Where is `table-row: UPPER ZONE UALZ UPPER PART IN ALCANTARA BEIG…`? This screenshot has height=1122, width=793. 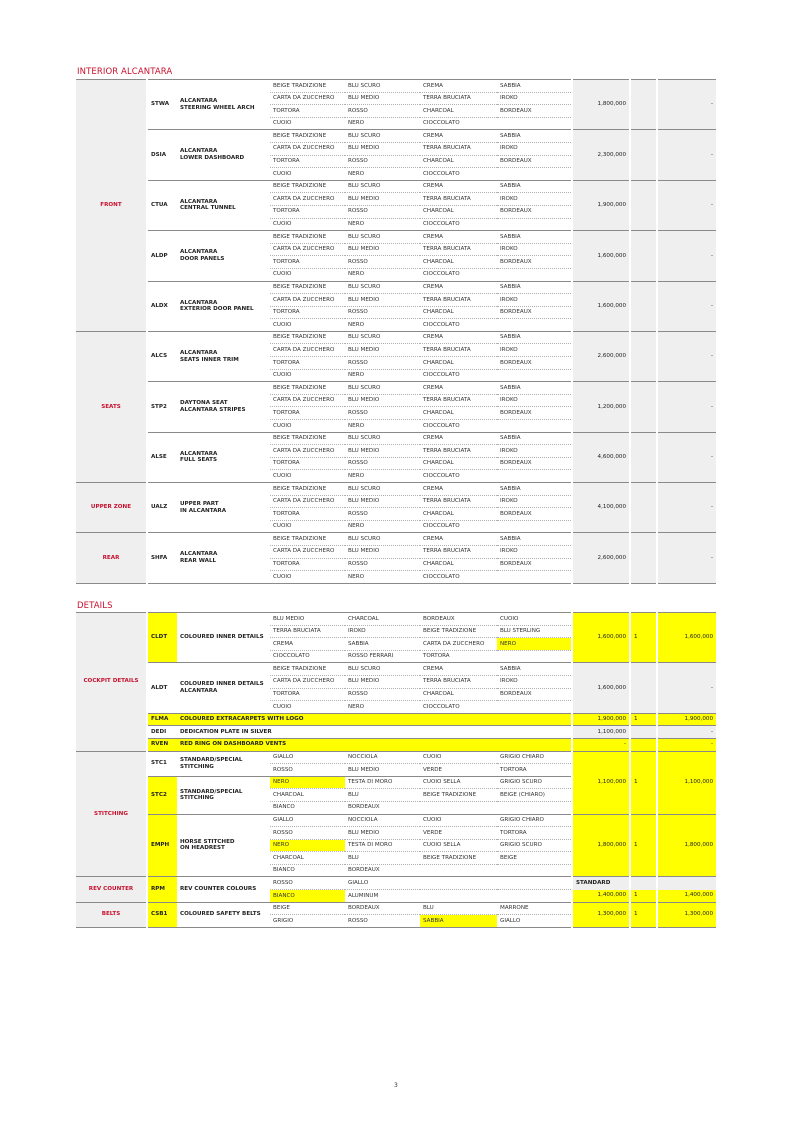
table-row: UPPER ZONE UALZ UPPER PART IN ALCANTARA BEIG… is located at coordinates (396, 507).